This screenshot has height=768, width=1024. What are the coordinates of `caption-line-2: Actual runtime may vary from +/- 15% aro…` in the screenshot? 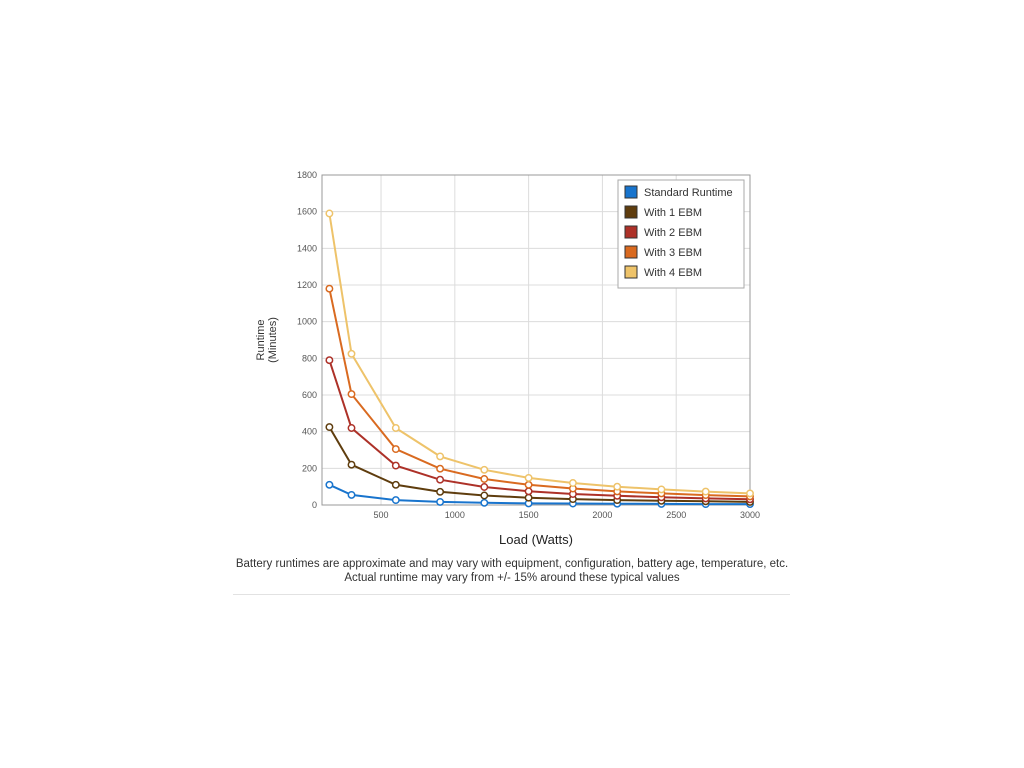 It's located at (512, 578).